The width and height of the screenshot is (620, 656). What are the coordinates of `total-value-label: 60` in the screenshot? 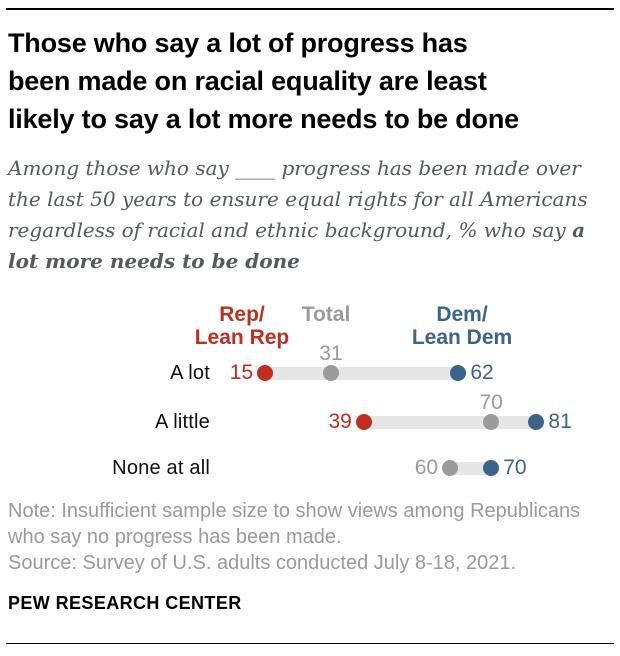 It's located at (426, 467).